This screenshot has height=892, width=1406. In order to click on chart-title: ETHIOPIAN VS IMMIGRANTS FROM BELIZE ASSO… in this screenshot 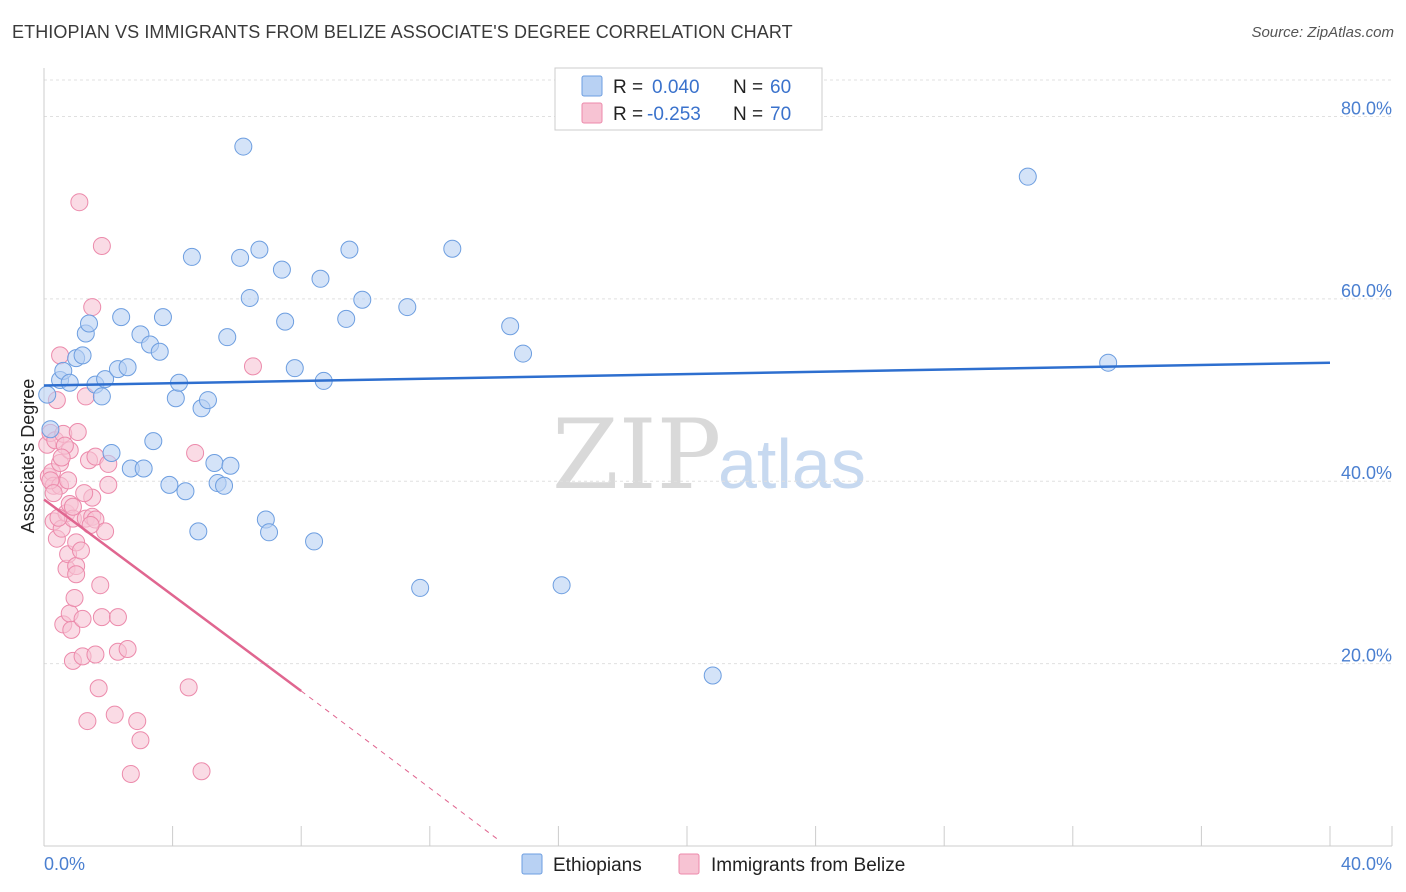, I will do `click(402, 32)`.